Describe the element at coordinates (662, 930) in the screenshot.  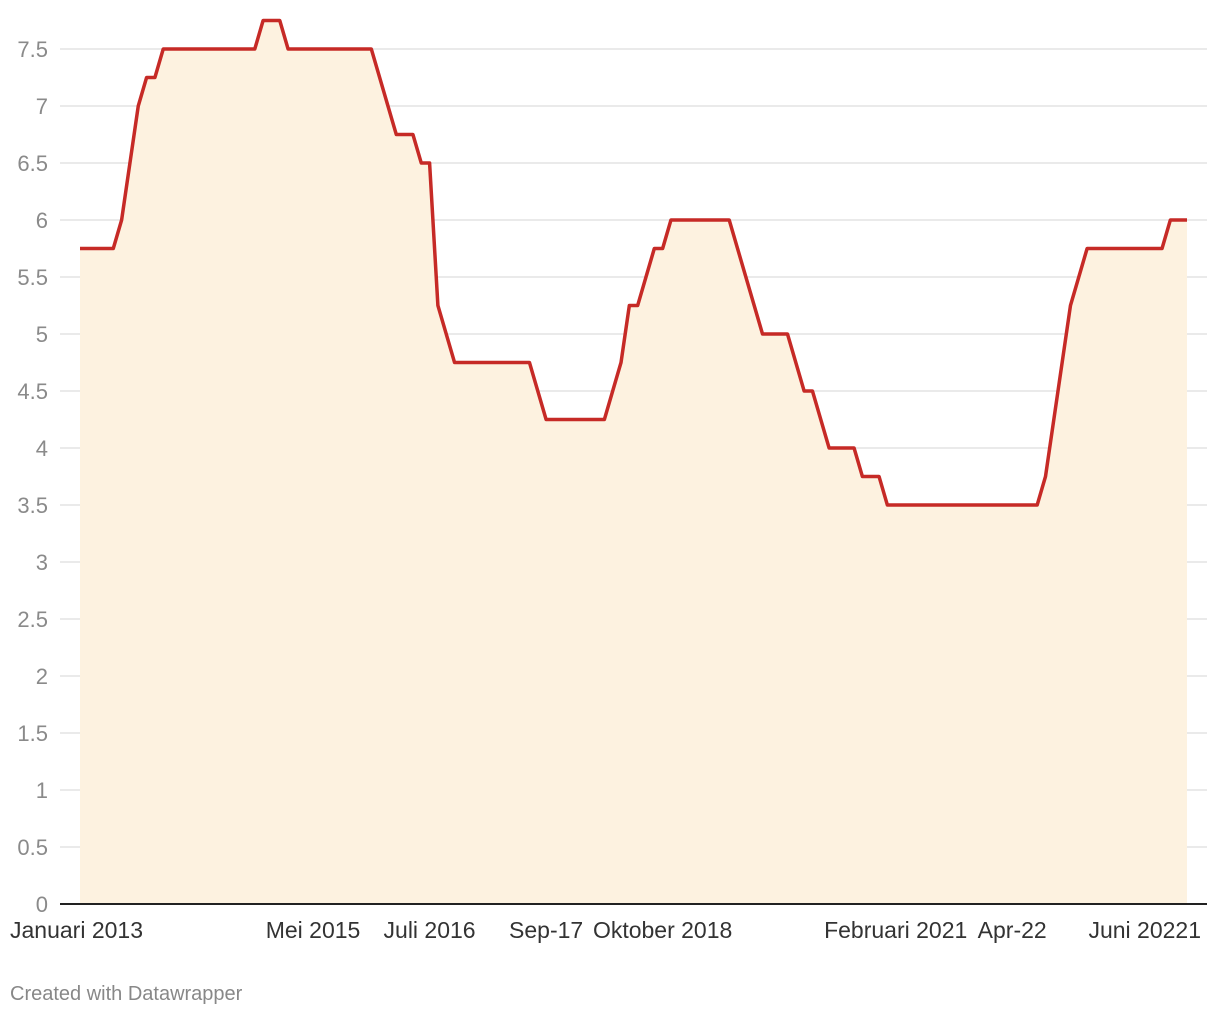
I see `x-tick-label: Oktober 2018` at that location.